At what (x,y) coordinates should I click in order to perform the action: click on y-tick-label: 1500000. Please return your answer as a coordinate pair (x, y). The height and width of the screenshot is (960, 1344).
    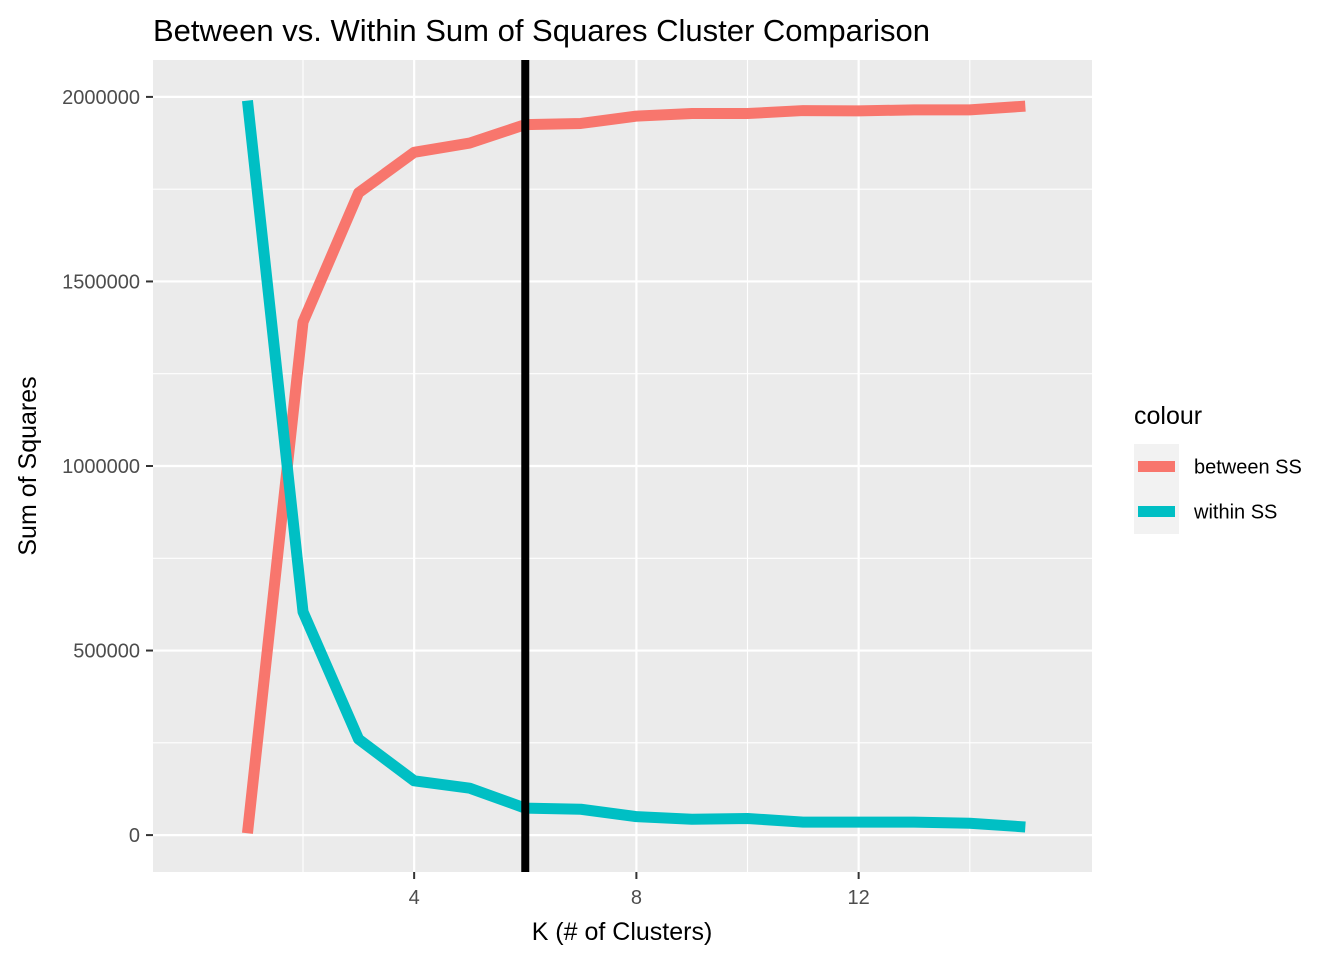
    Looking at the image, I should click on (101, 282).